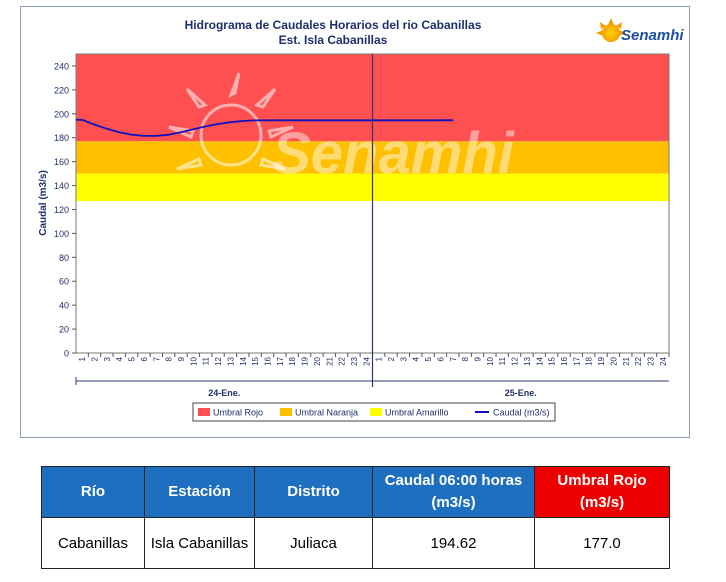  I want to click on x-tick-label-34: 10, so click(490, 360).